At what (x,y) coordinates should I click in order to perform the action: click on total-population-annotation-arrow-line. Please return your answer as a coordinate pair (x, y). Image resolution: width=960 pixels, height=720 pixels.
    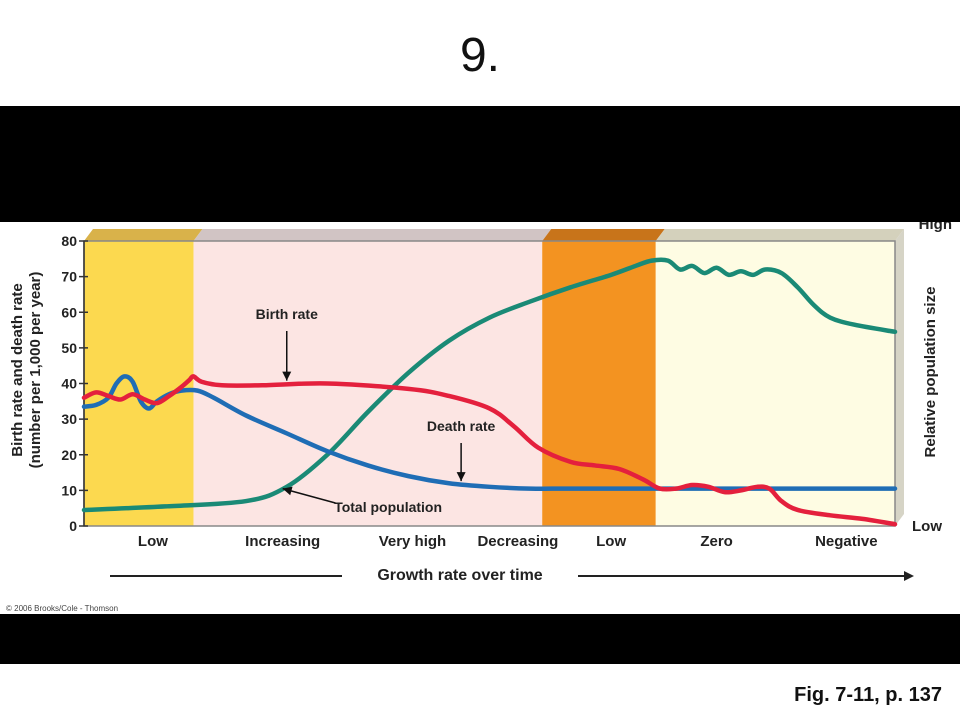
    Looking at the image, I should click on (309, 495).